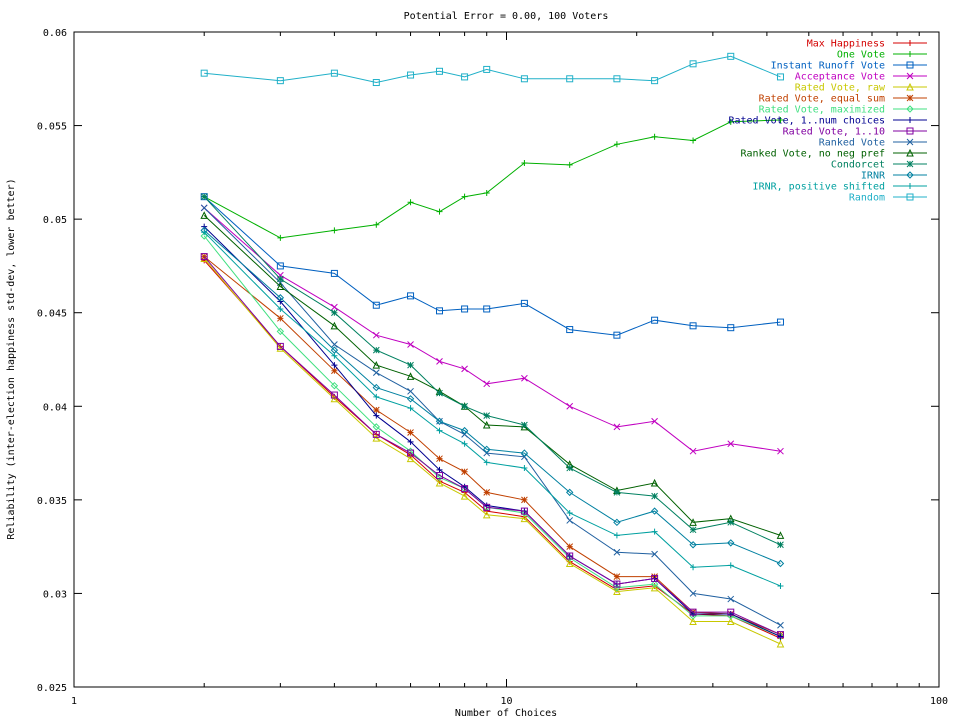 The width and height of the screenshot is (960, 720). Describe the element at coordinates (873, 176) in the screenshot. I see `legend-label: IRNR` at that location.